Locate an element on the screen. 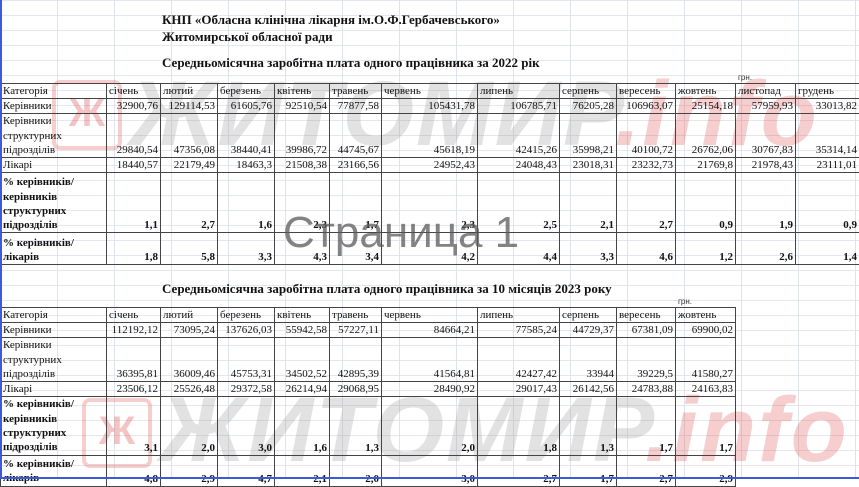 The height and width of the screenshot is (487, 859). cell-value: 21508,38 is located at coordinates (302, 165).